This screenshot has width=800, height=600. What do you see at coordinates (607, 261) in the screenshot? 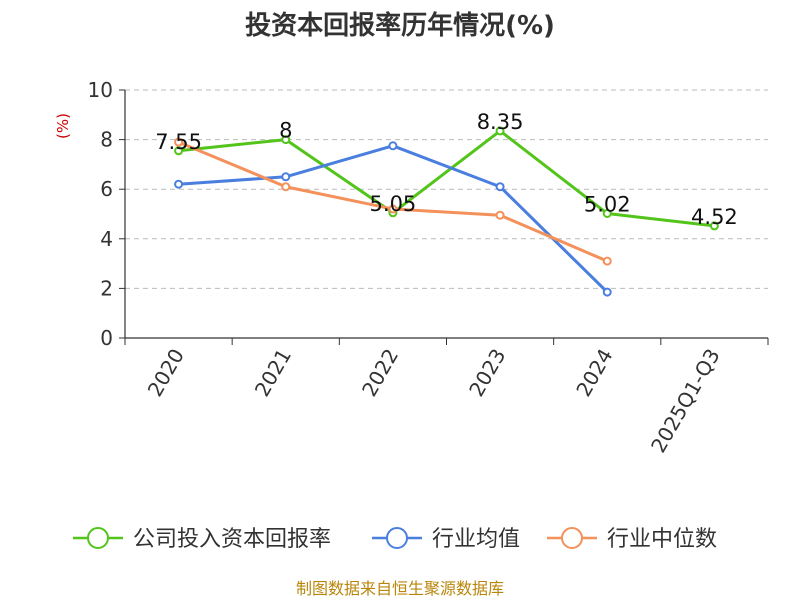
I see `series-2-point-2024` at bounding box center [607, 261].